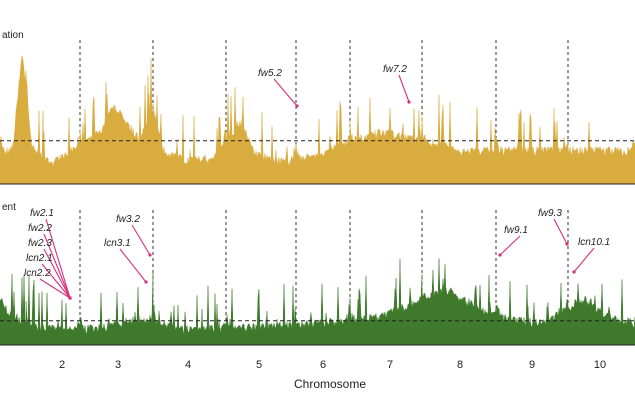  I want to click on x-tick-label: 5, so click(259, 365).